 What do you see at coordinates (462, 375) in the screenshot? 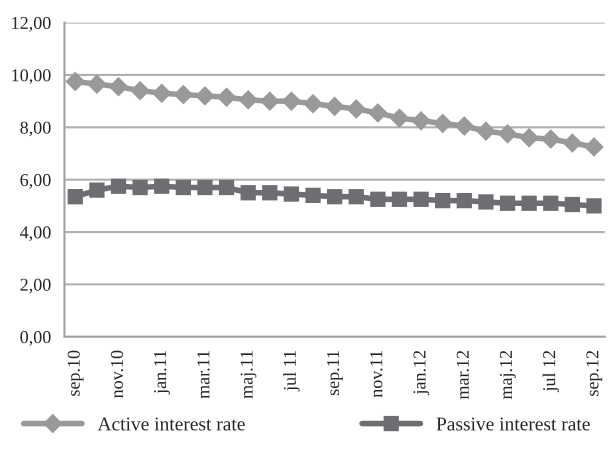
I see `x-tick-label: mar.12` at bounding box center [462, 375].